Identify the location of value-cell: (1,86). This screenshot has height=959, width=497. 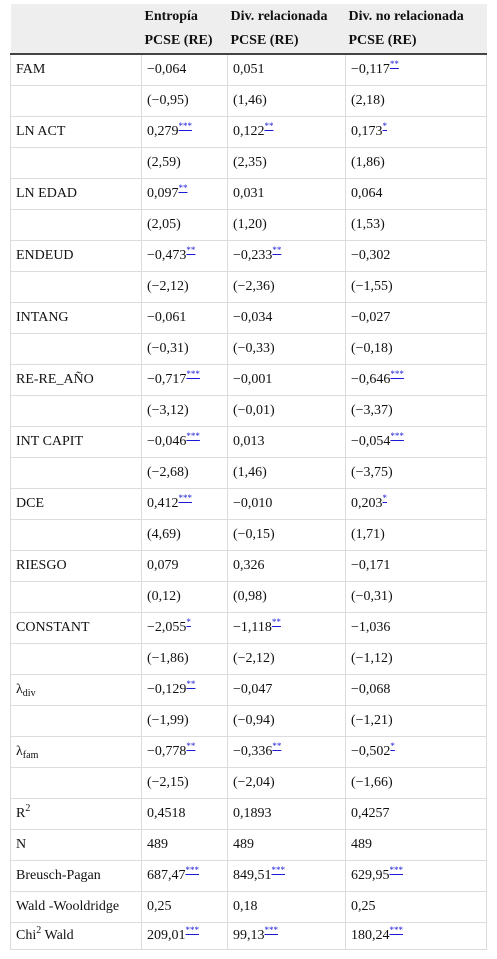
(416, 163).